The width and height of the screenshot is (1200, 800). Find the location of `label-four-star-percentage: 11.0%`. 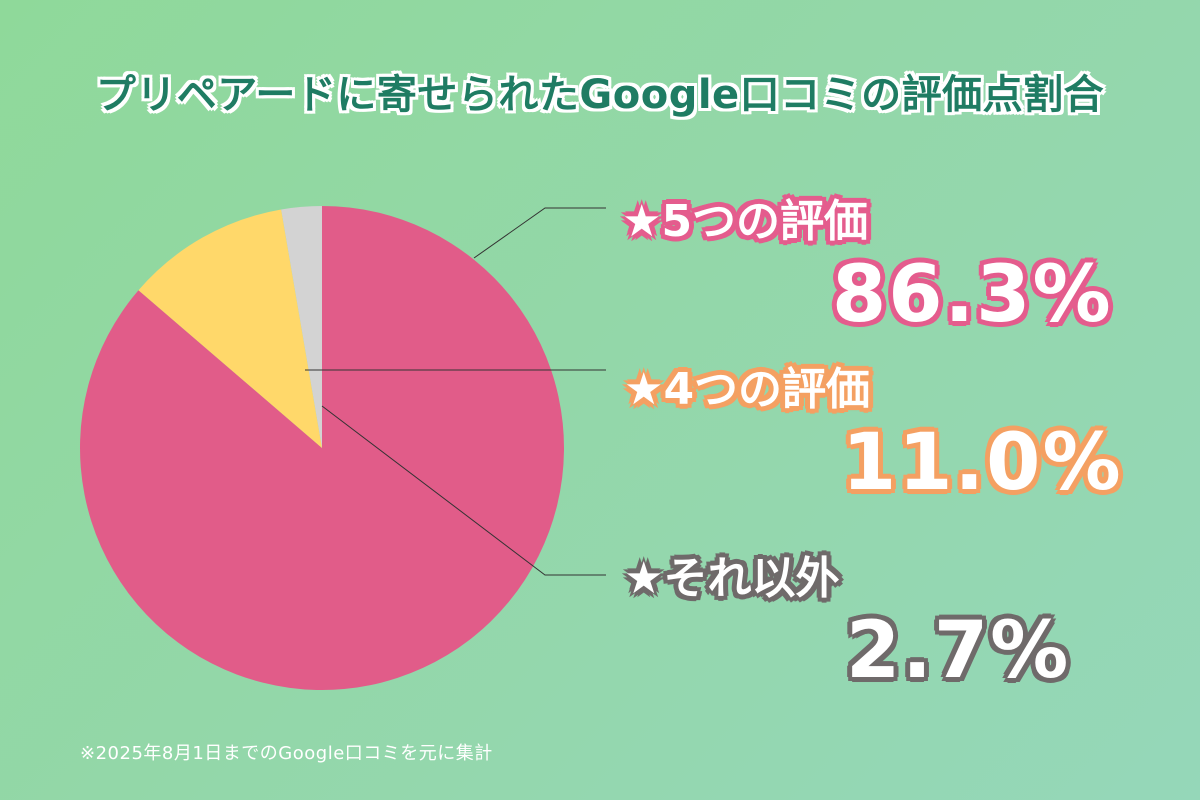

label-four-star-percentage: 11.0% is located at coordinates (982, 463).